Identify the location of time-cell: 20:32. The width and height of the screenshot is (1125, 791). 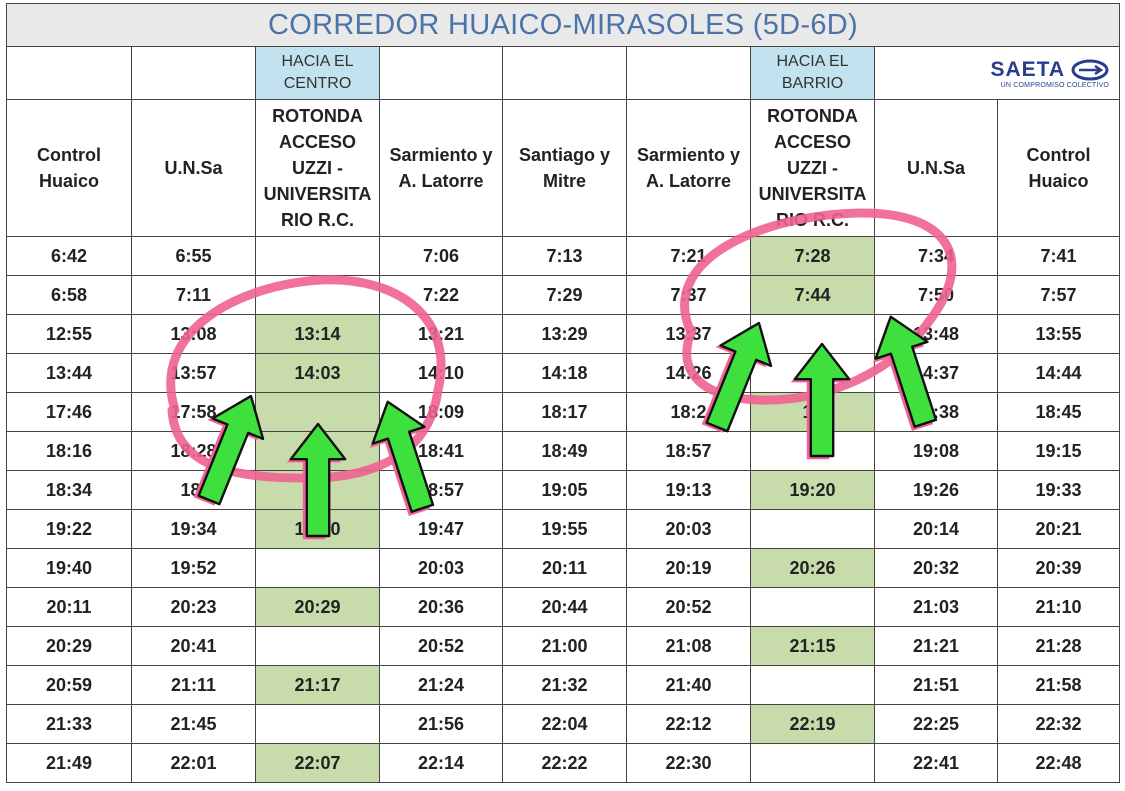
(936, 568).